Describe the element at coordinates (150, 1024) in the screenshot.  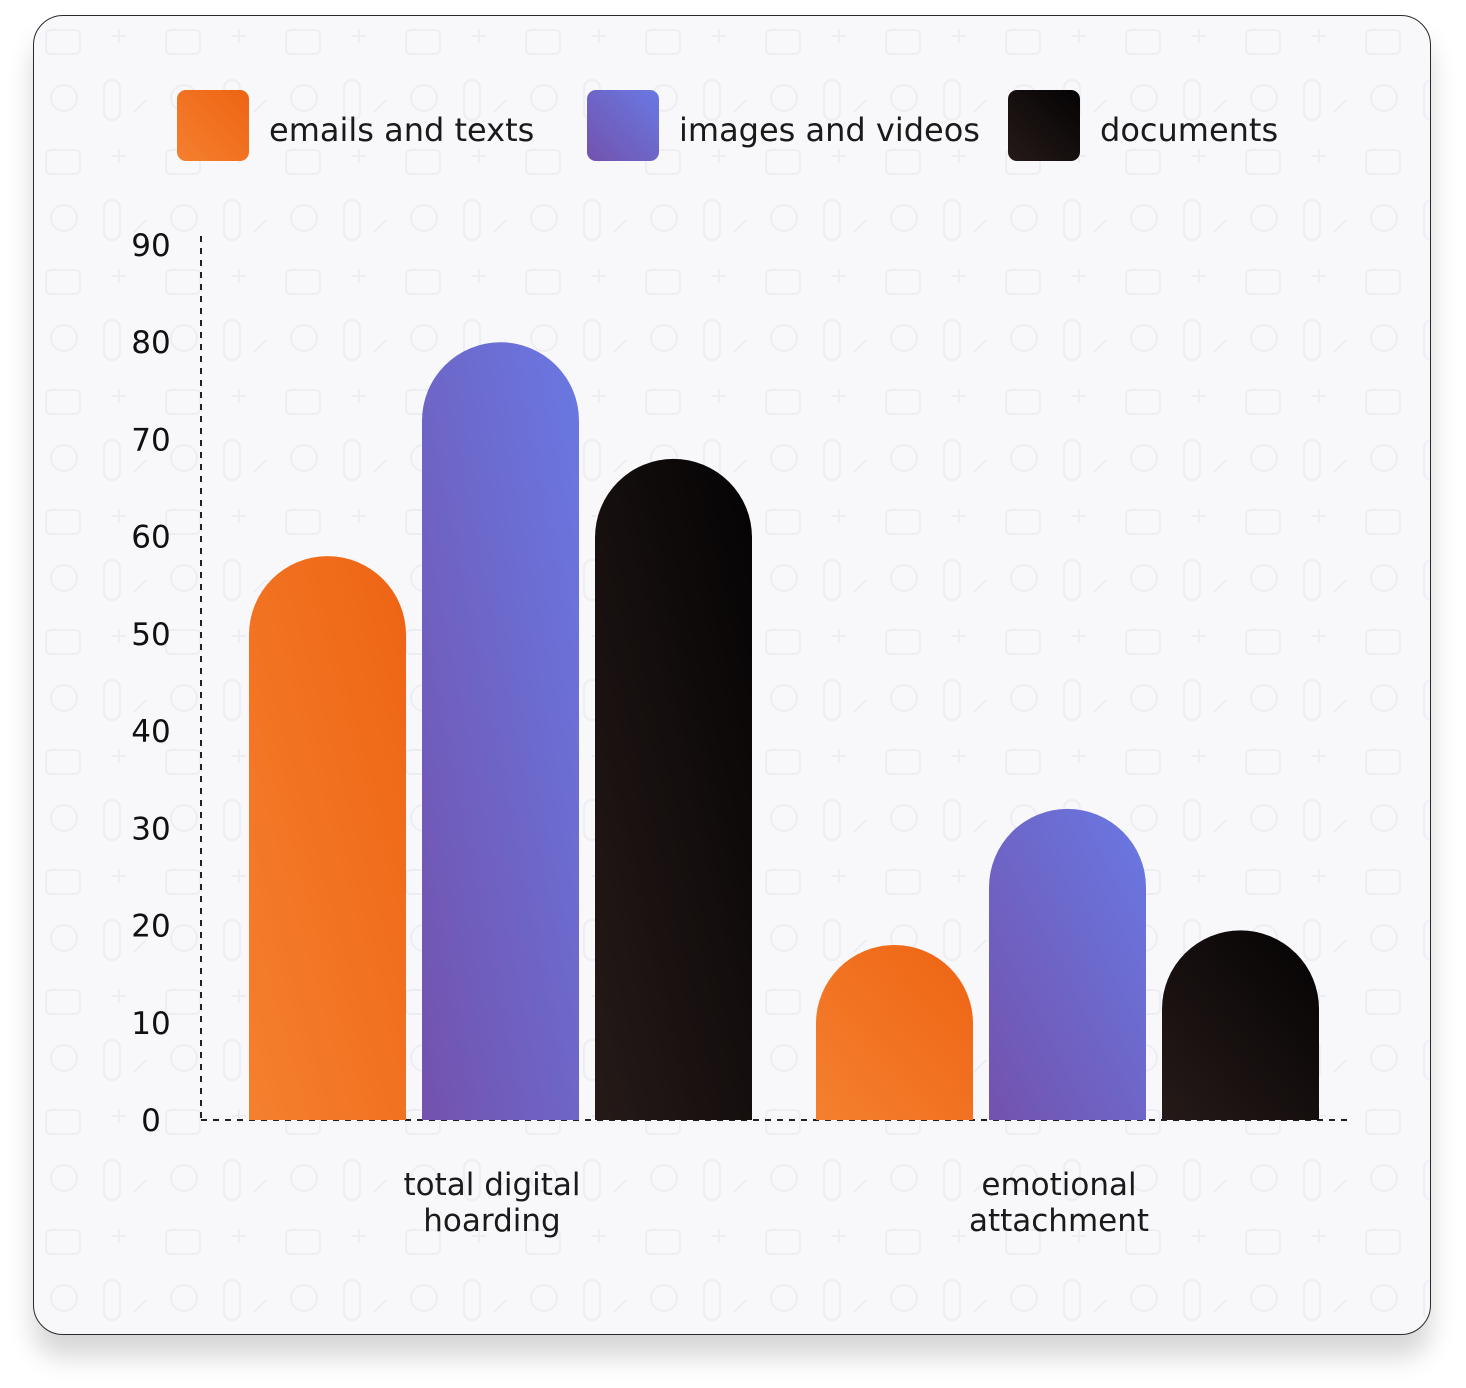
I see `y-tick-label: 10` at that location.